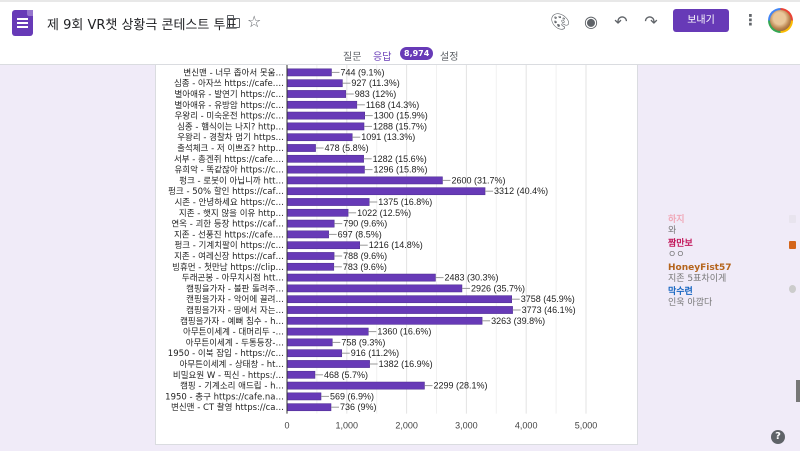  I want to click on data-label: 790 (9.6%), so click(365, 224).